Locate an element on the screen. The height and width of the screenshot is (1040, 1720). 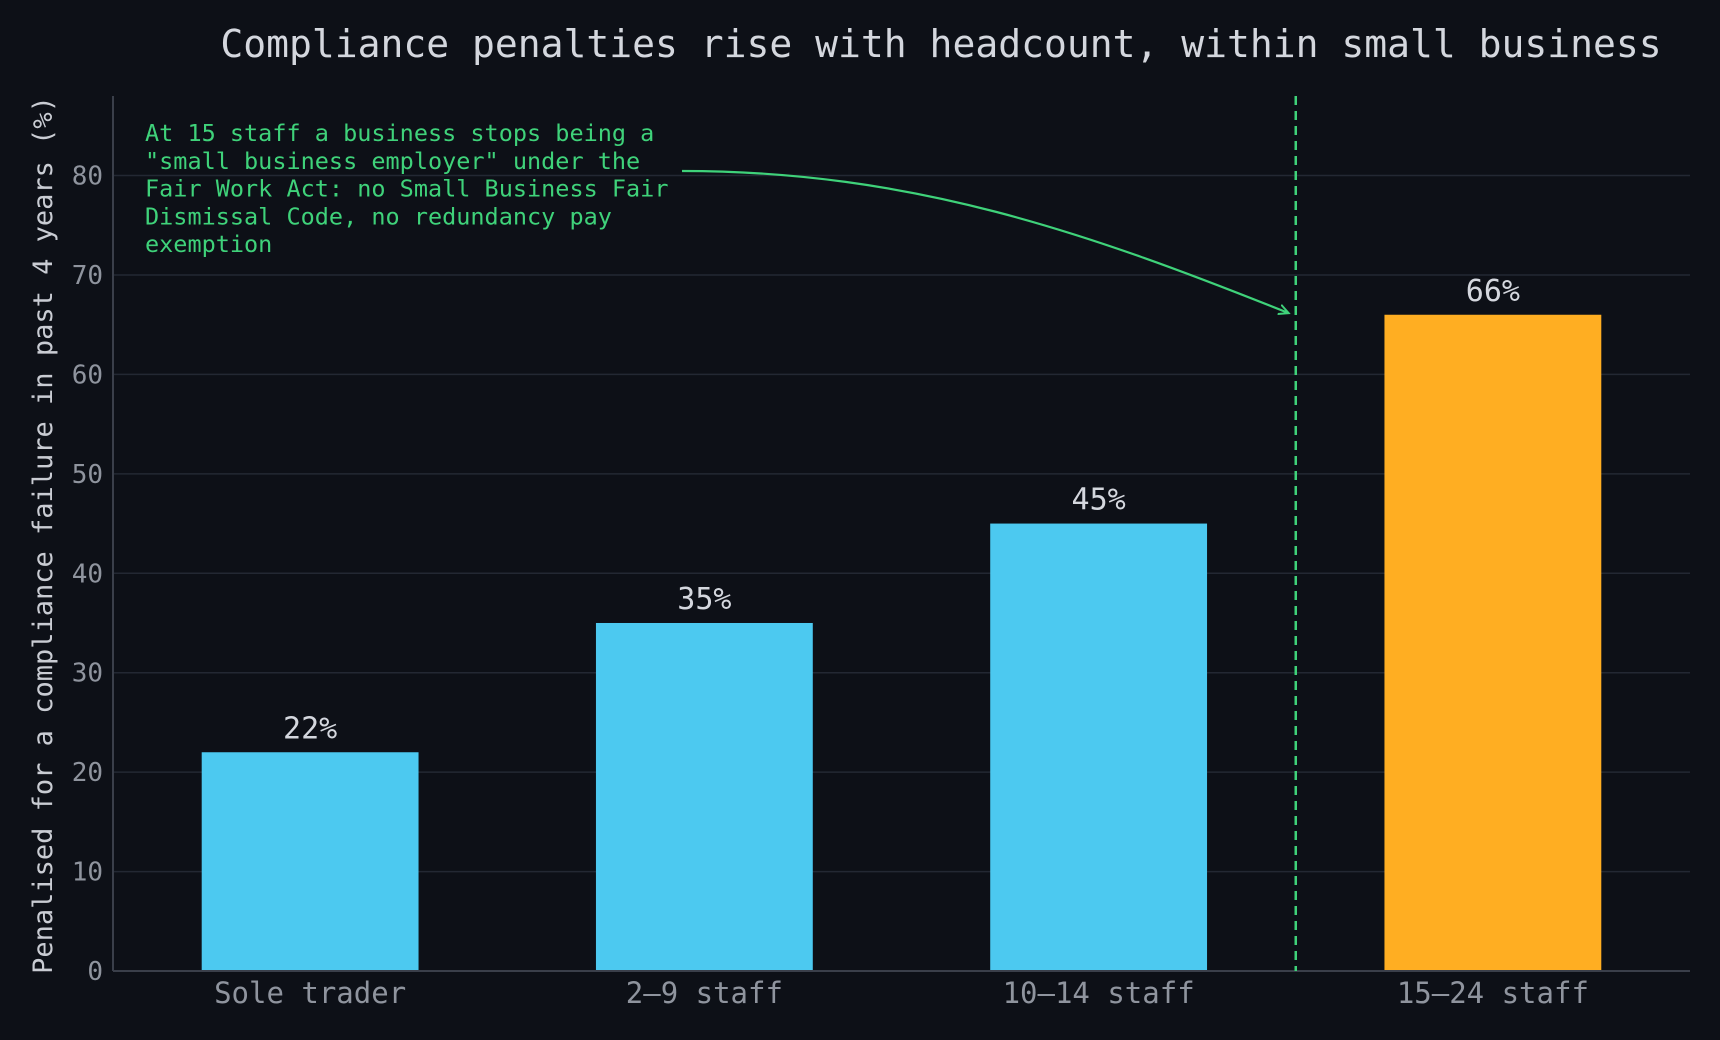
y-tick-label: 70 is located at coordinates (87, 276).